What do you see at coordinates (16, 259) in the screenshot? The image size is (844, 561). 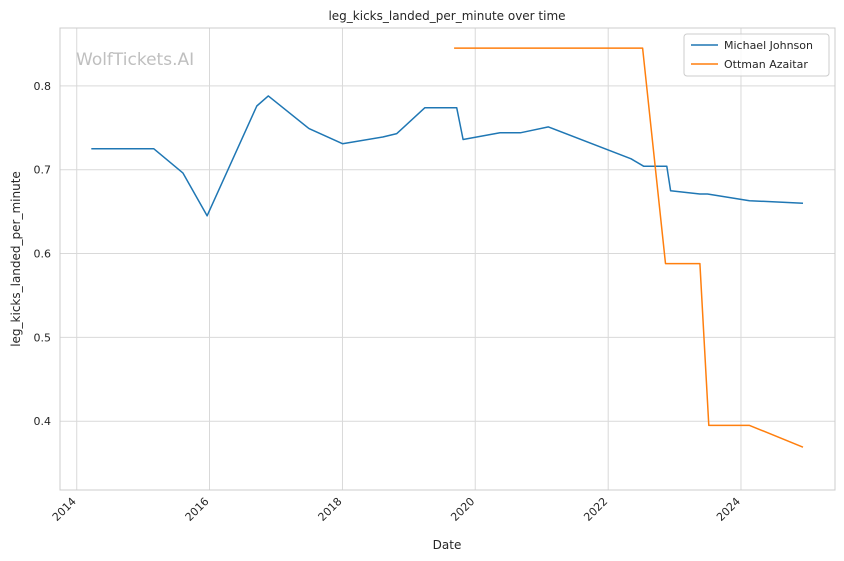 I see `y-axis-title: leg_kicks_landed_per_minute` at bounding box center [16, 259].